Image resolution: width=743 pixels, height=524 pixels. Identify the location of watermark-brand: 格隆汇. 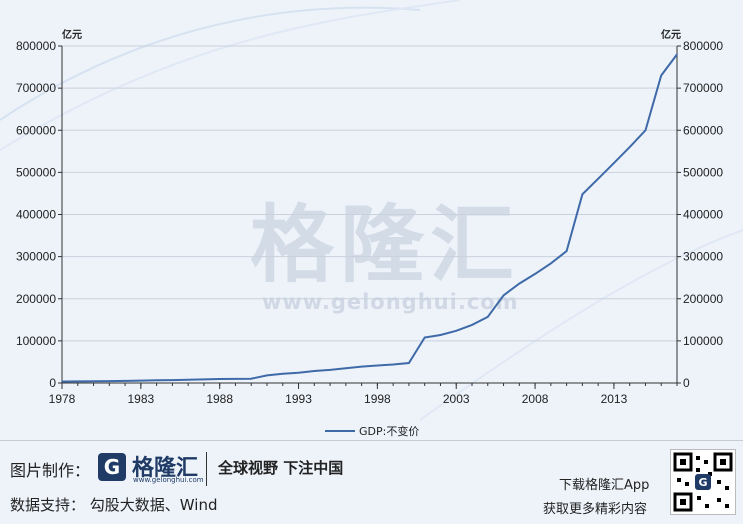
(385, 245).